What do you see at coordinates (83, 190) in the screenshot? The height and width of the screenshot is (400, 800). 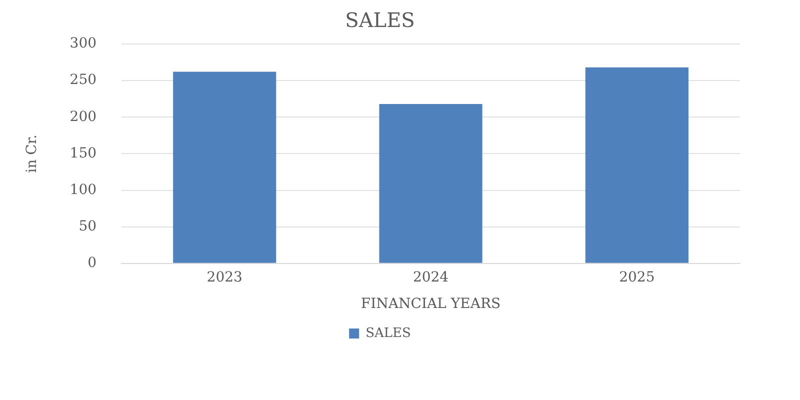 I see `y-tick-label: 100` at bounding box center [83, 190].